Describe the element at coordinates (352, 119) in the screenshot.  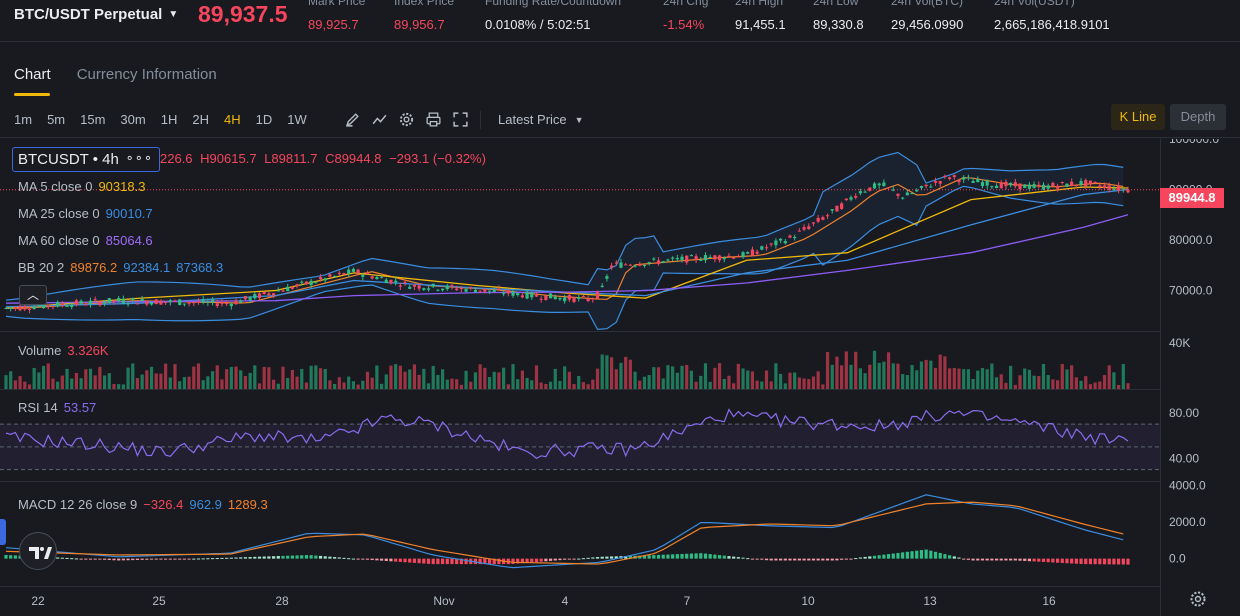
I see `pen-icon` at that location.